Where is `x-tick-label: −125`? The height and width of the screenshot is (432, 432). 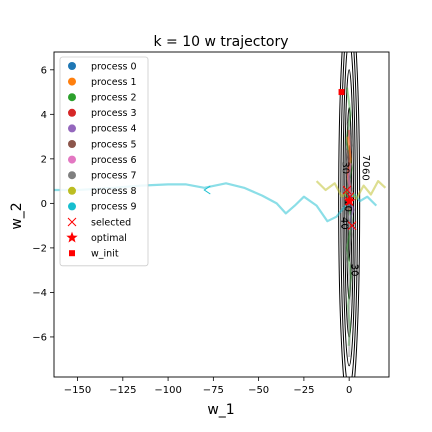 x-tick-label: −125 is located at coordinates (122, 390).